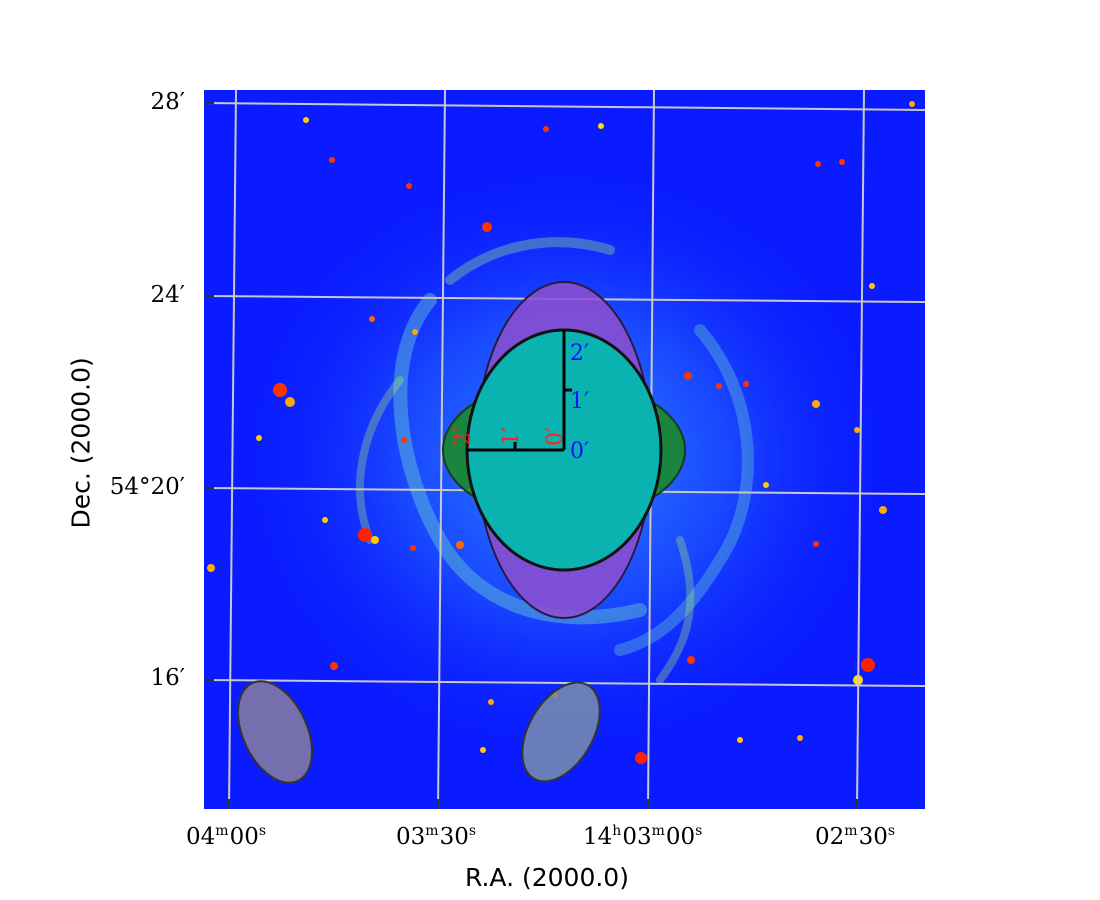 The width and height of the screenshot is (1100, 900). I want to click on dec-tick-28: 28′, so click(168, 102).